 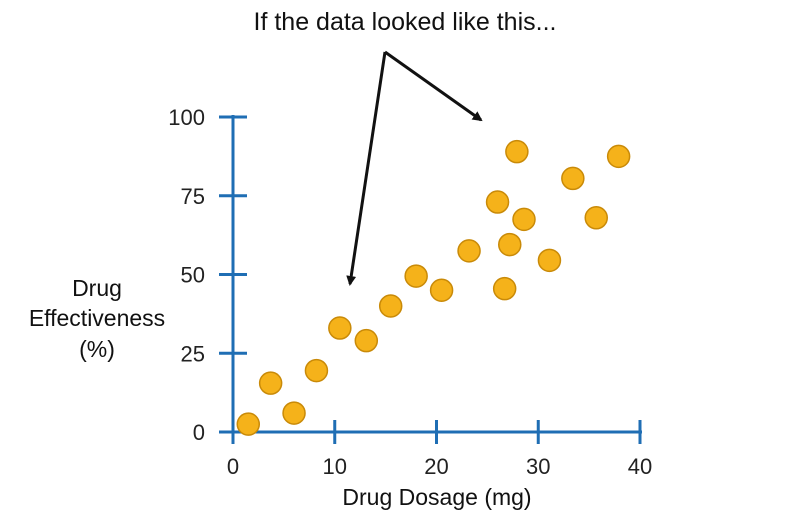 What do you see at coordinates (97, 288) in the screenshot?
I see `y-axis-label-line-1: Drug` at bounding box center [97, 288].